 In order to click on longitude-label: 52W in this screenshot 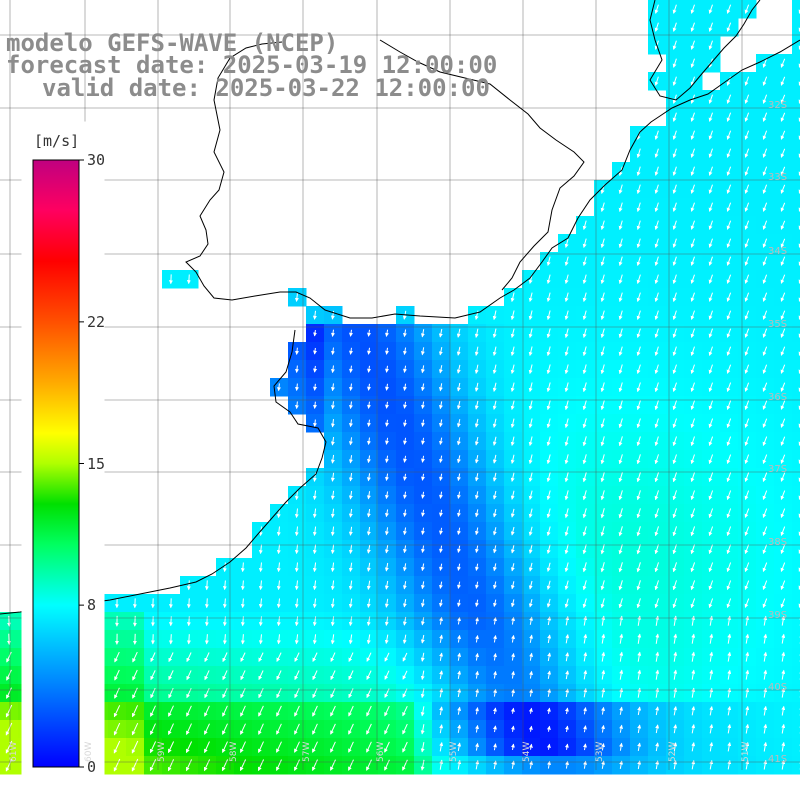, I will do `click(673, 751)`.